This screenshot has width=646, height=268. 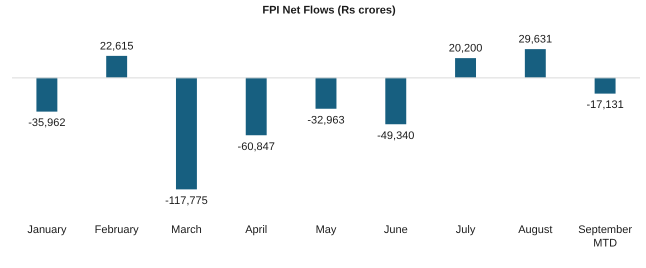 What do you see at coordinates (329, 10) in the screenshot?
I see `chart-title: FPI Net Flows (Rs crores)` at bounding box center [329, 10].